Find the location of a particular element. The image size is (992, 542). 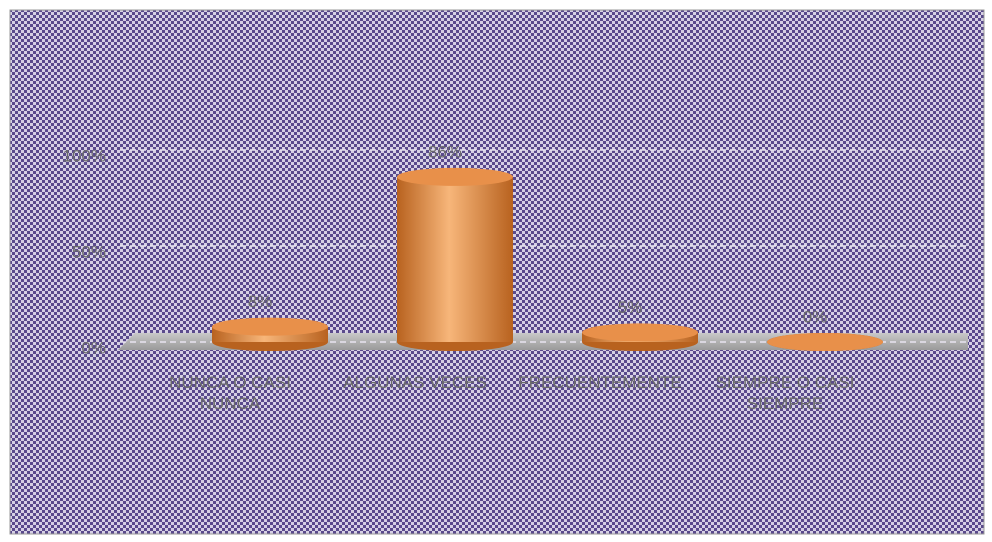

x-tick-label: FRECUENTEMENTE is located at coordinates (600, 382).